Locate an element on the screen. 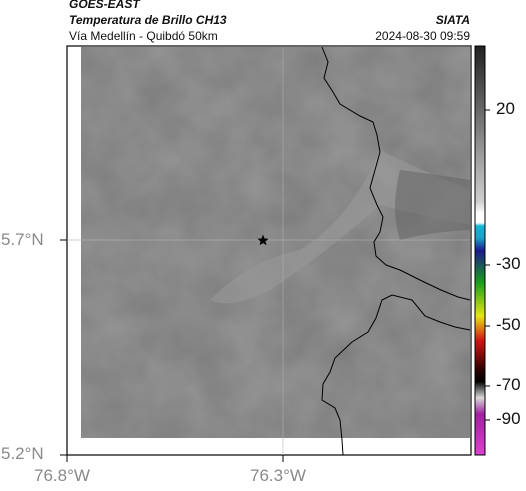 This screenshot has height=491, width=526. lat-tick-label: 5.2°N is located at coordinates (22, 453).